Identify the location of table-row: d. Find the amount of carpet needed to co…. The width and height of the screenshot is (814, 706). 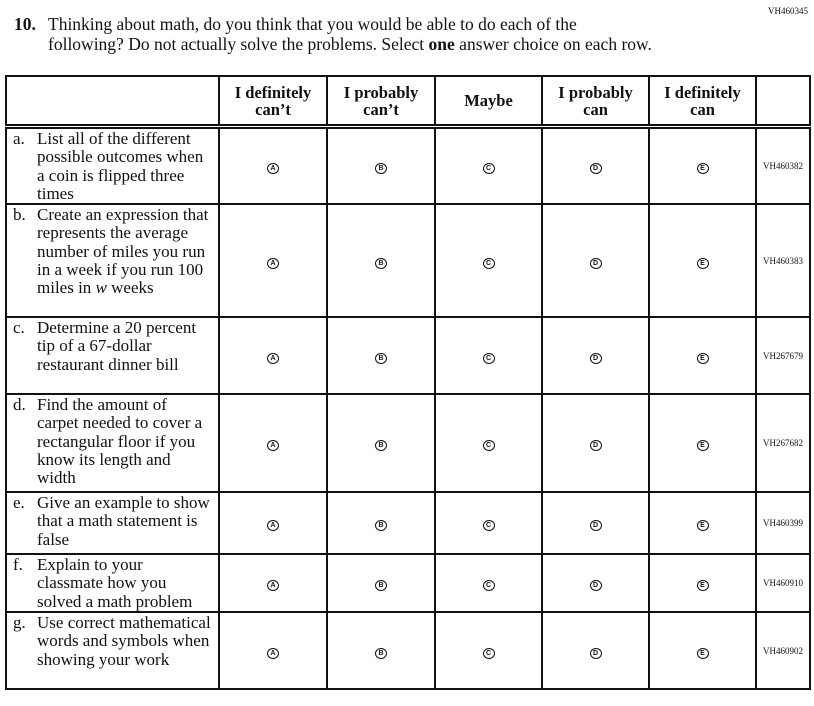
(408, 443).